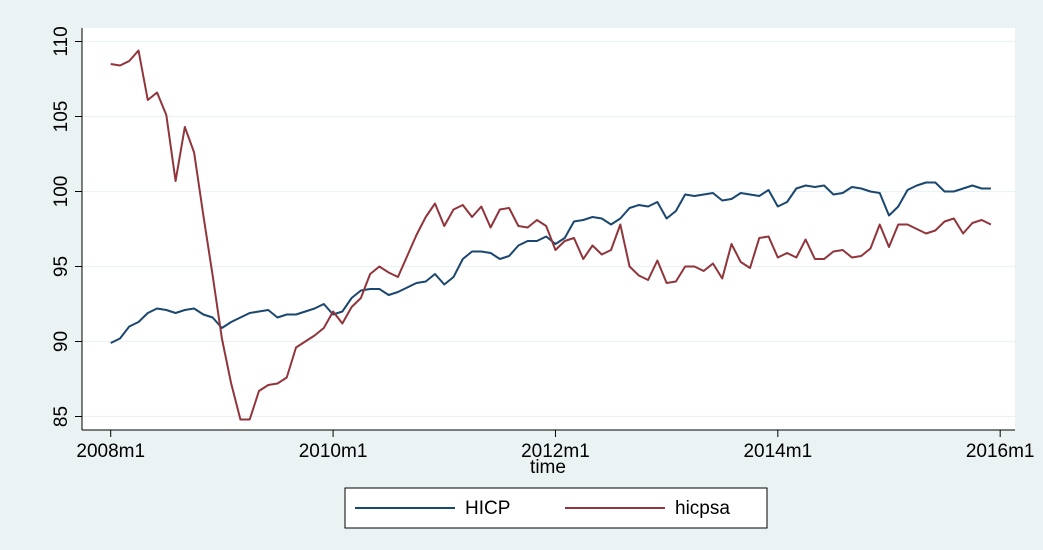  Describe the element at coordinates (61, 341) in the screenshot. I see `y-tick-label: 90` at that location.